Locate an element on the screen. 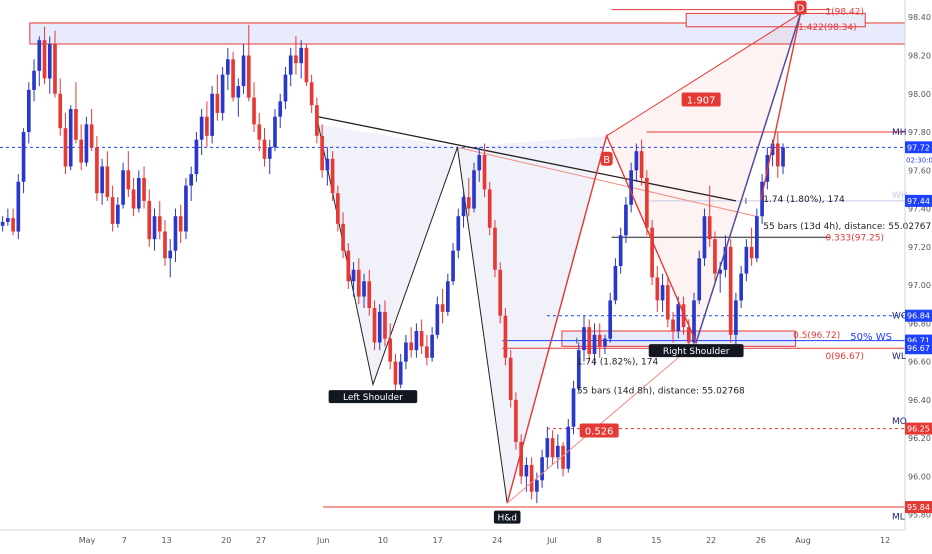  point-label: D is located at coordinates (801, 9).